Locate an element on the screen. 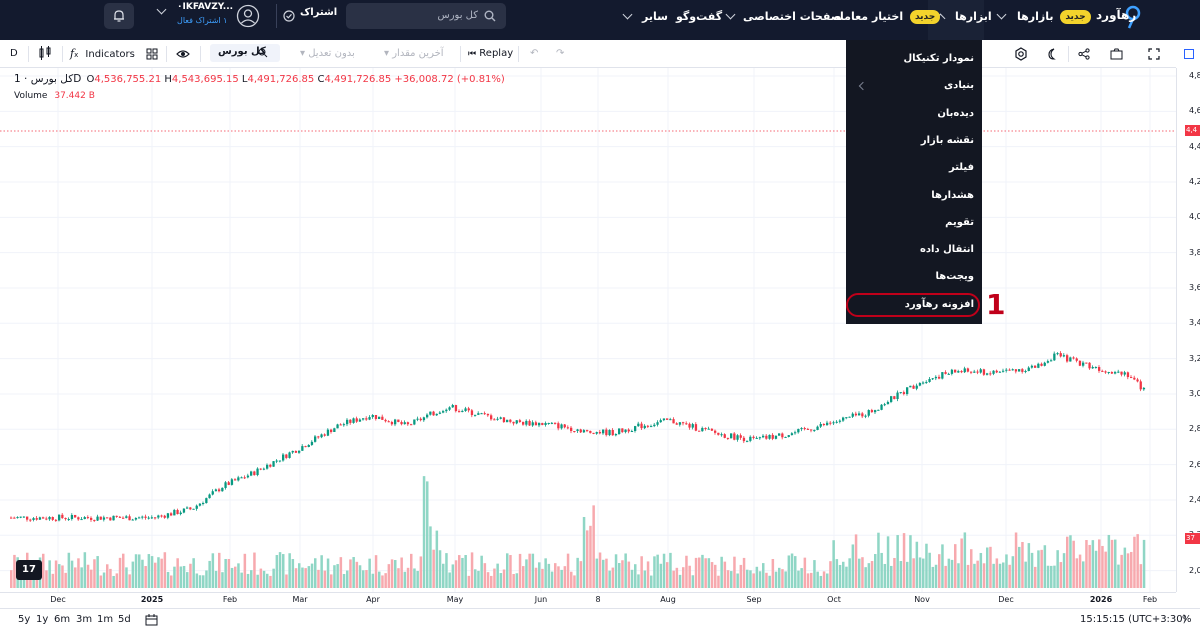  dropdown-item: نمودار تکنیکال is located at coordinates (938, 58).